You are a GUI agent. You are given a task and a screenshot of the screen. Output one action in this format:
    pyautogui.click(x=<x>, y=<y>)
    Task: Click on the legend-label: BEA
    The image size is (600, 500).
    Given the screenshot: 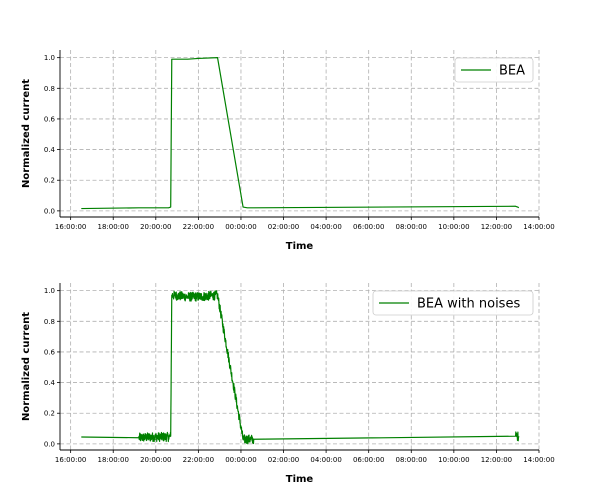 What is the action you would take?
    pyautogui.click(x=512, y=71)
    